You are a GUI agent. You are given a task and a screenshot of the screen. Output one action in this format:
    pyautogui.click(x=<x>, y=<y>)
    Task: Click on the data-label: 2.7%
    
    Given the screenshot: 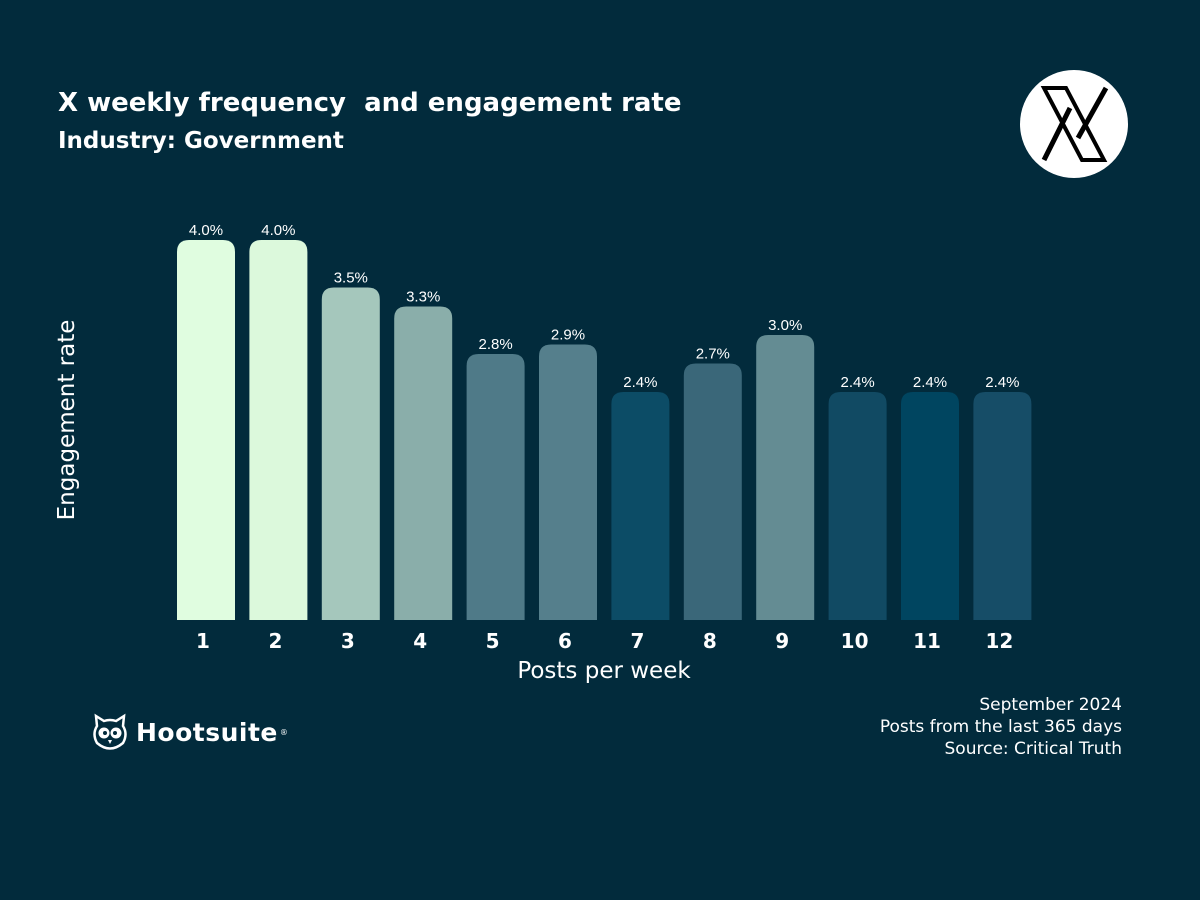 What is the action you would take?
    pyautogui.click(x=713, y=354)
    